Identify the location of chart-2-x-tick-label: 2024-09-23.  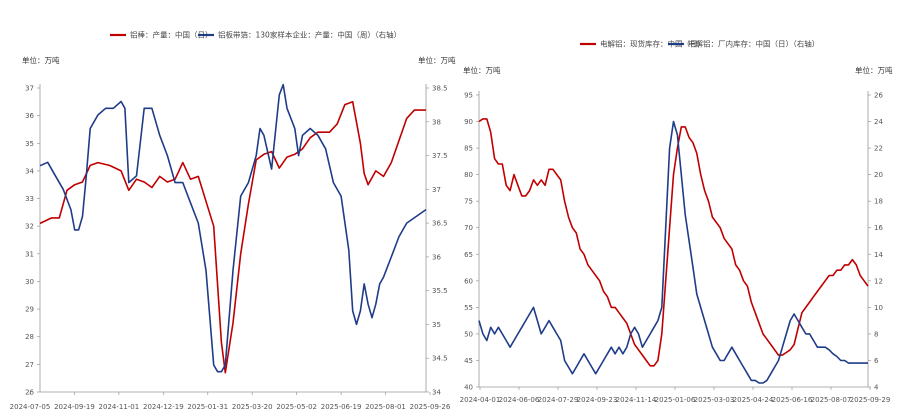
(597, 400).